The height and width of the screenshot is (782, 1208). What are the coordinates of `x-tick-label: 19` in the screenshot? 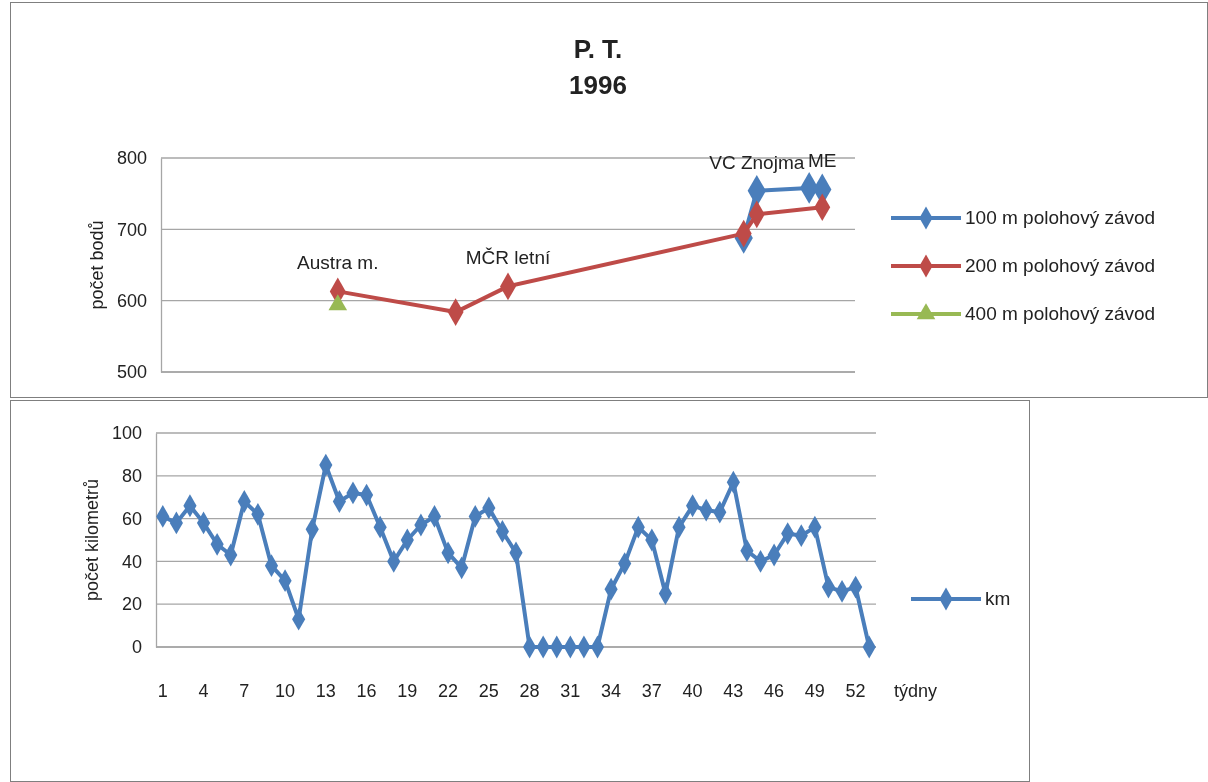 It's located at (407, 691).